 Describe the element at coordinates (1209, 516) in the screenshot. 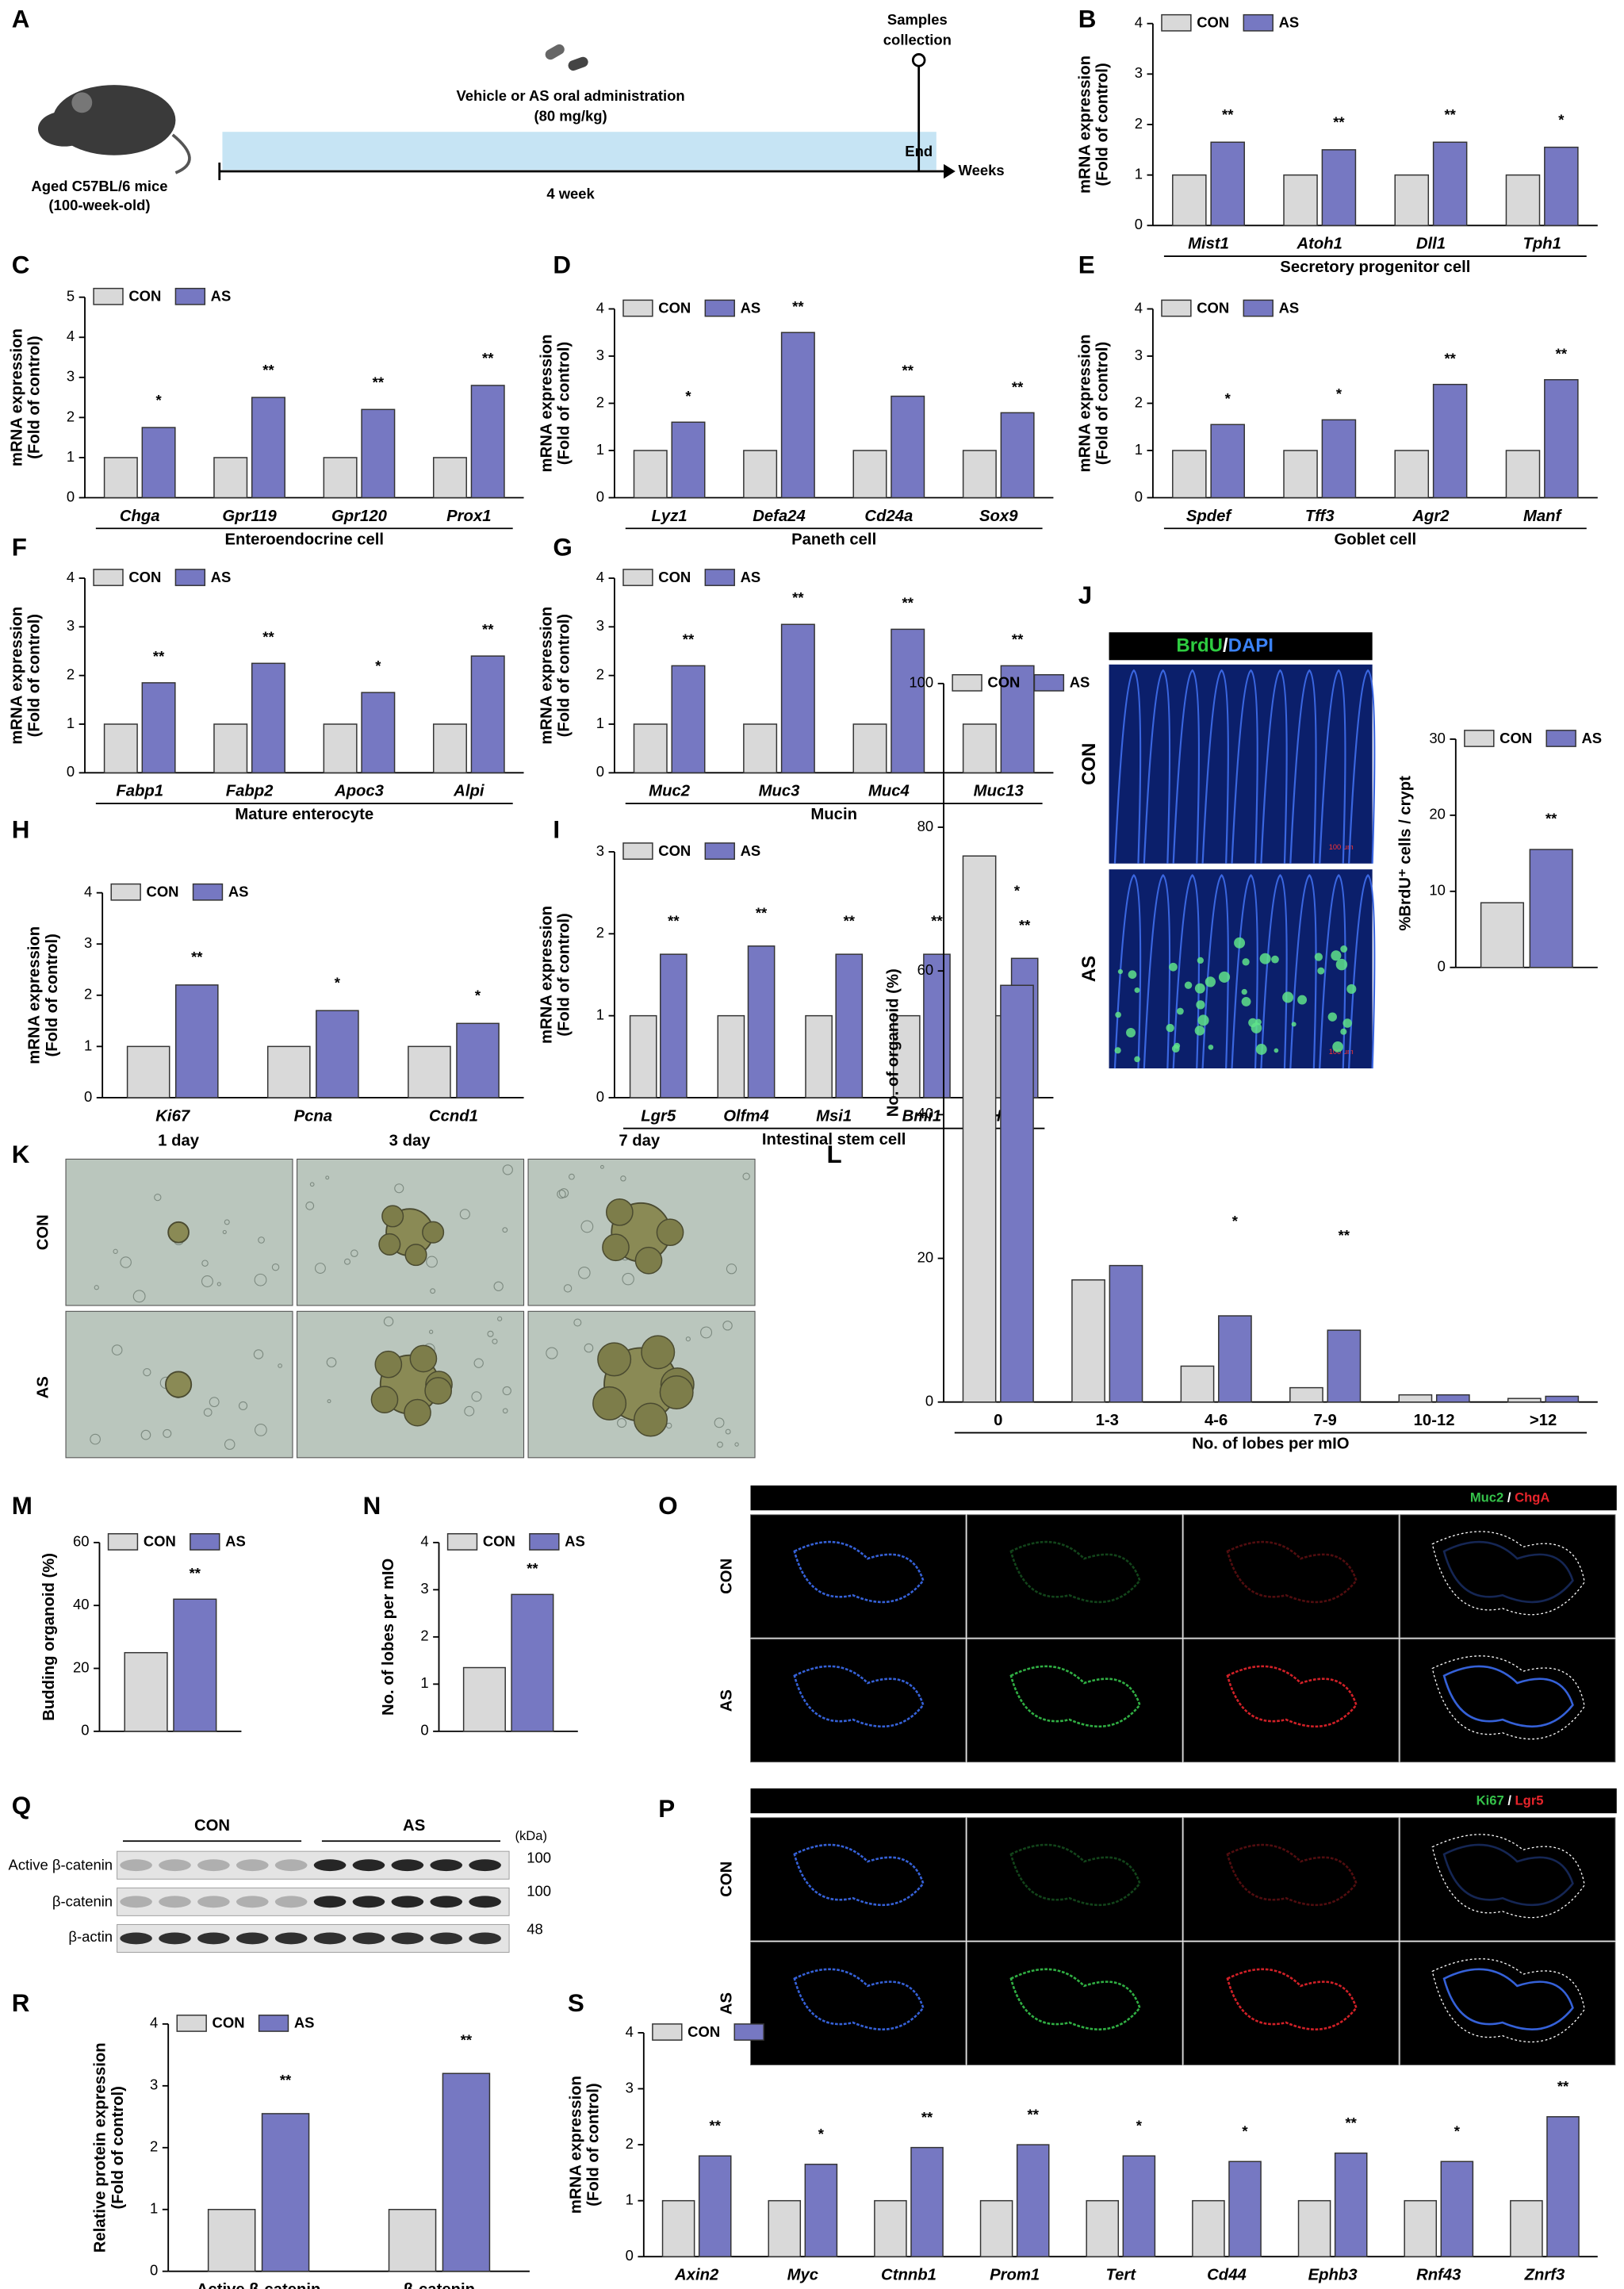

I see `x-tick-label: Spdef` at that location.